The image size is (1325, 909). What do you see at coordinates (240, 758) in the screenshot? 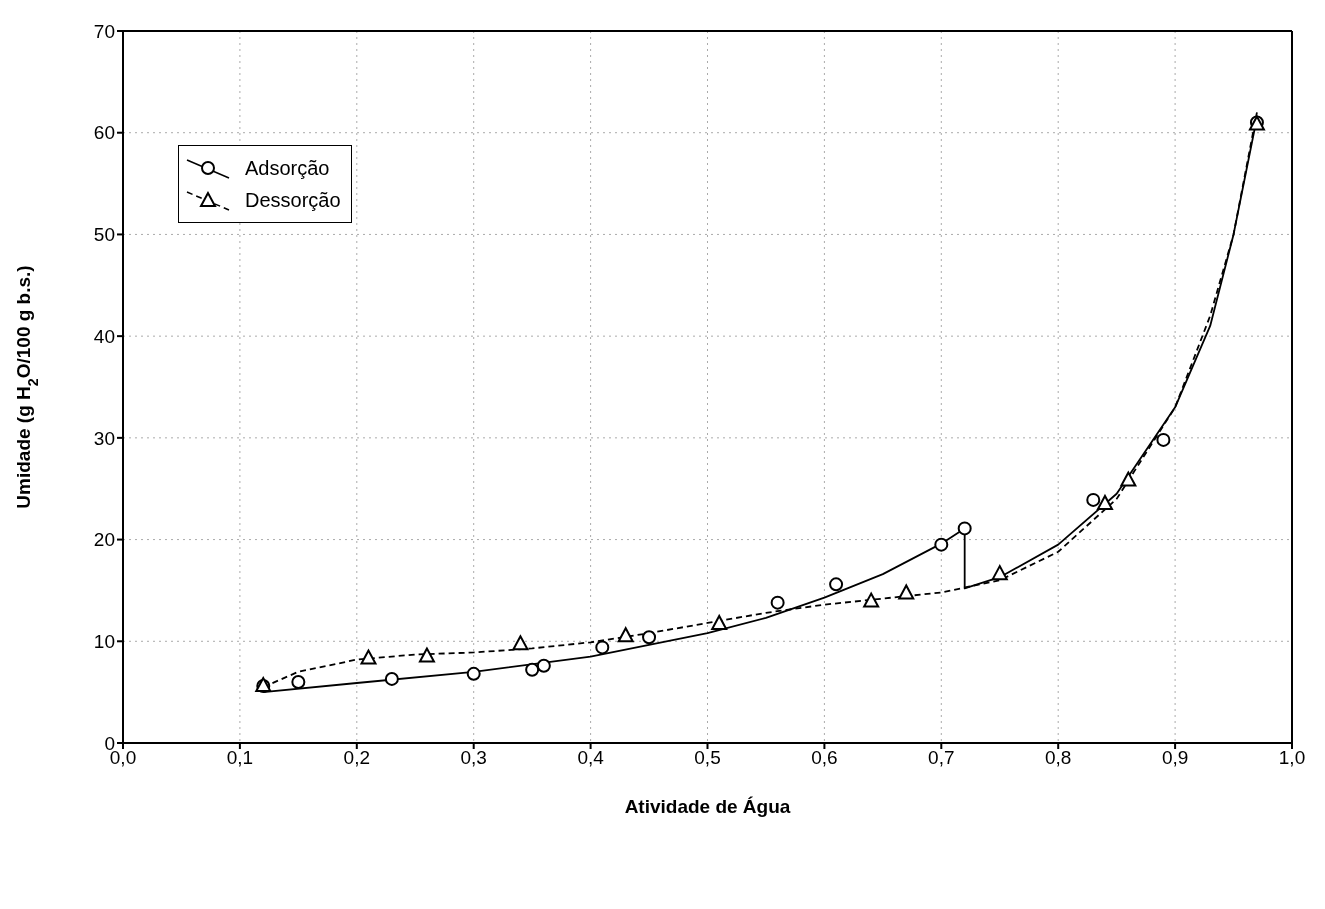
I see `x-tick-label: 0,1` at bounding box center [240, 758].